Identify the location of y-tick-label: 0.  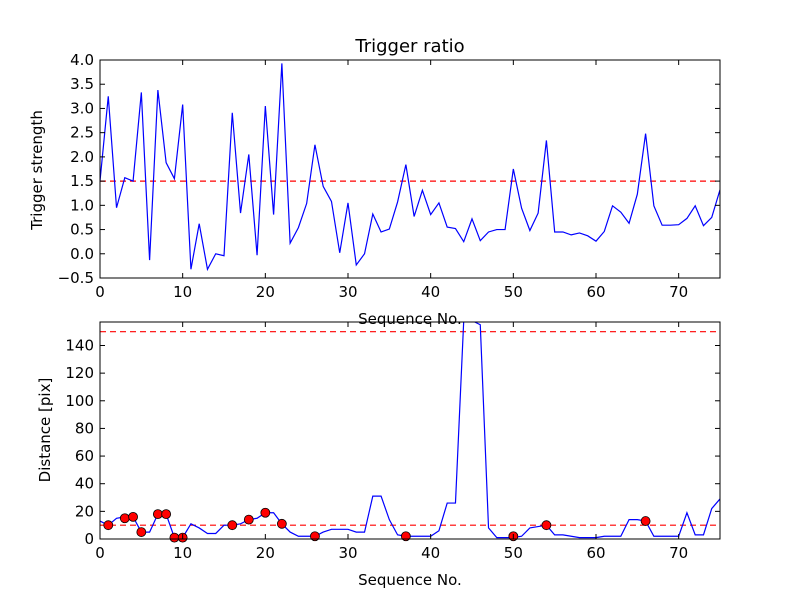
(89, 539).